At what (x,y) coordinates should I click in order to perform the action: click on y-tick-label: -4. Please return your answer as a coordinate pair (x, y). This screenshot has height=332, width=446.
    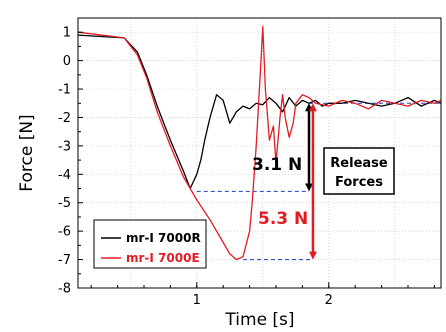
    Looking at the image, I should click on (64, 175).